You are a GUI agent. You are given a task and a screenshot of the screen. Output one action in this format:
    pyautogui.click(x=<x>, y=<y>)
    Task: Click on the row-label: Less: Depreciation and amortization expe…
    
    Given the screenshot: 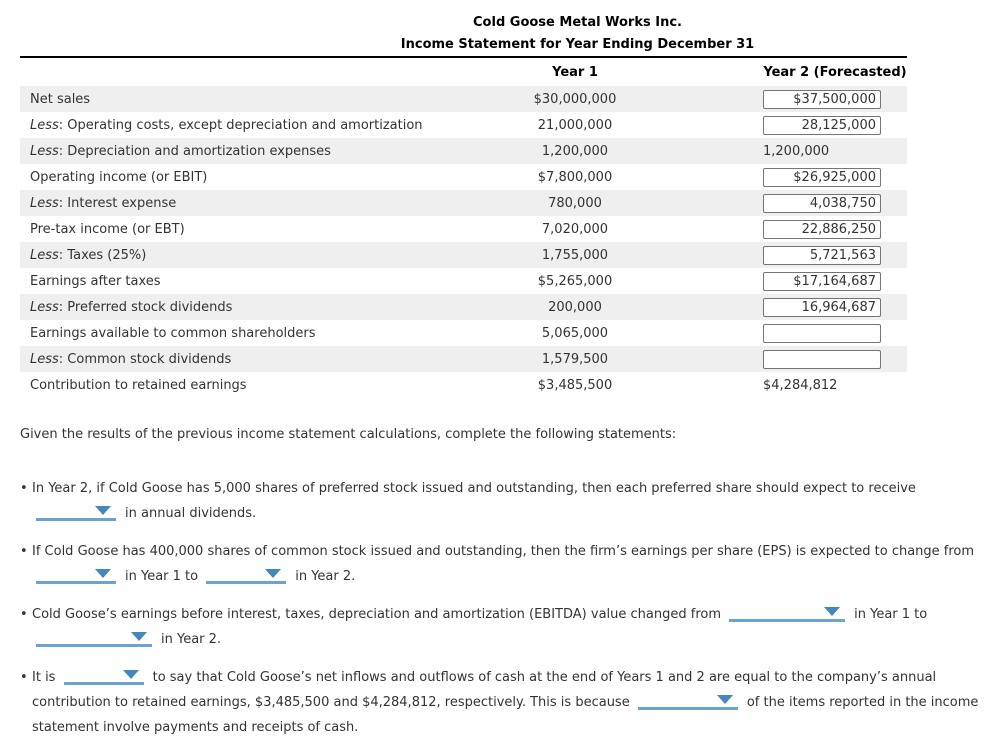 What is the action you would take?
    pyautogui.click(x=180, y=151)
    